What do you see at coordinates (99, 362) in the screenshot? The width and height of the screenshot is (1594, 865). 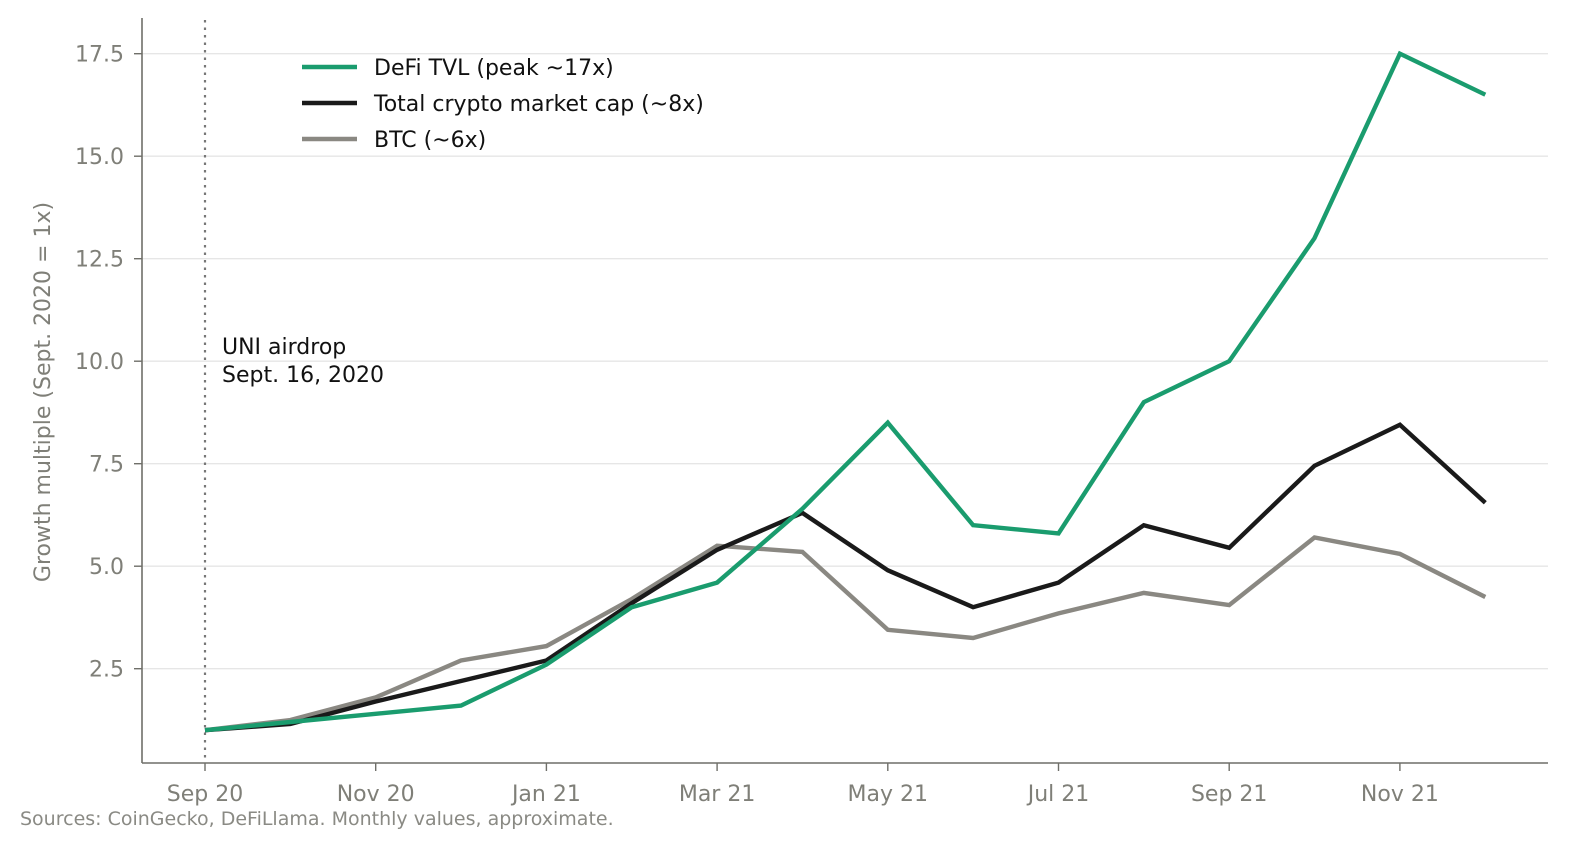 I see `y-tick-label: 10.0` at bounding box center [99, 362].